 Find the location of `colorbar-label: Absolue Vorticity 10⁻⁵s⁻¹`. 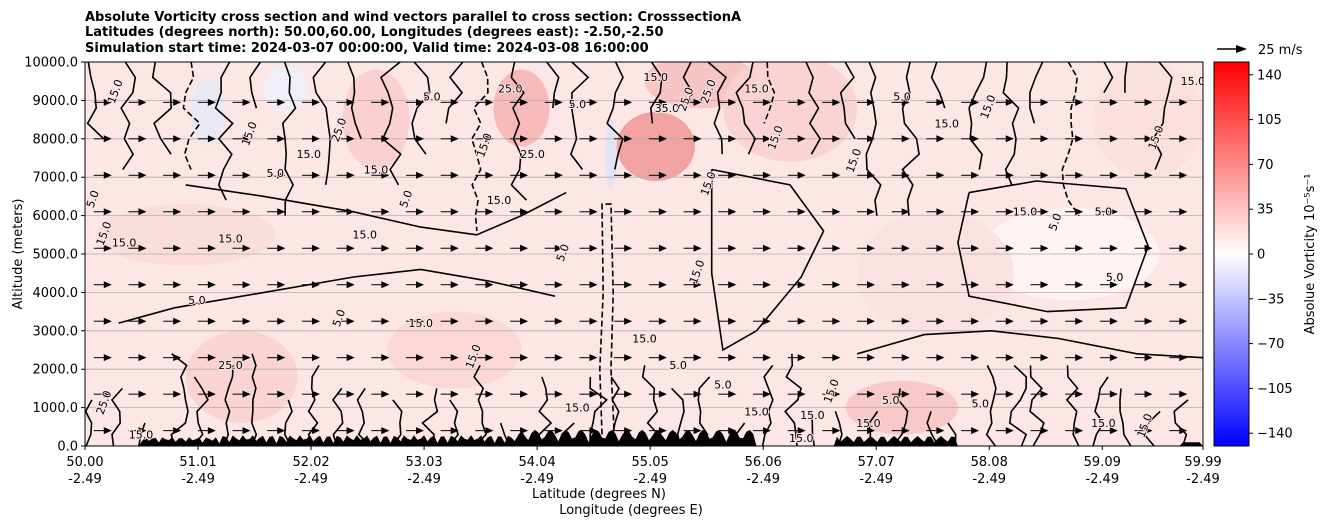

colorbar-label: Absolue Vorticity 10⁻⁵s⁻¹ is located at coordinates (1310, 254).